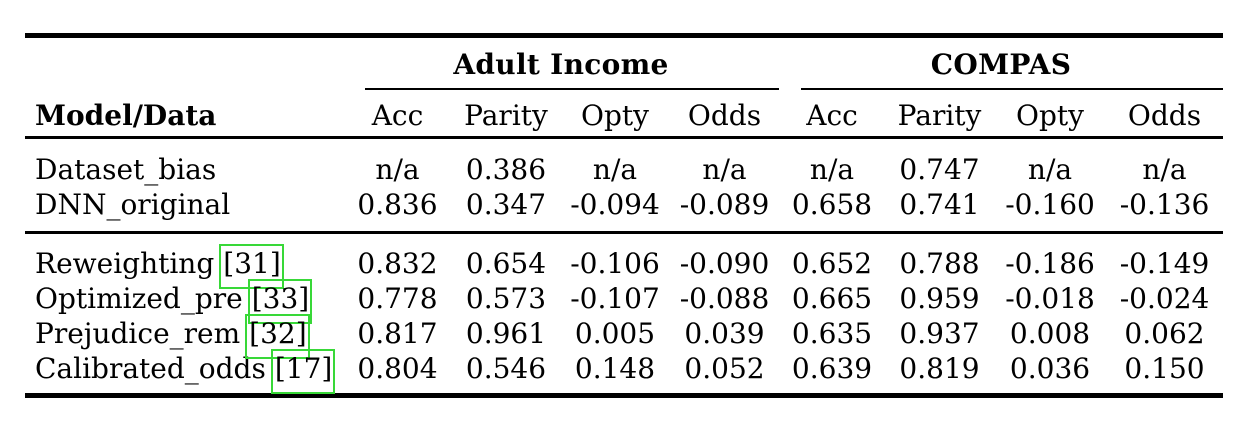 Image resolution: width=1254 pixels, height=428 pixels. Describe the element at coordinates (506, 263) in the screenshot. I see `value-cell: 0.654` at that location.